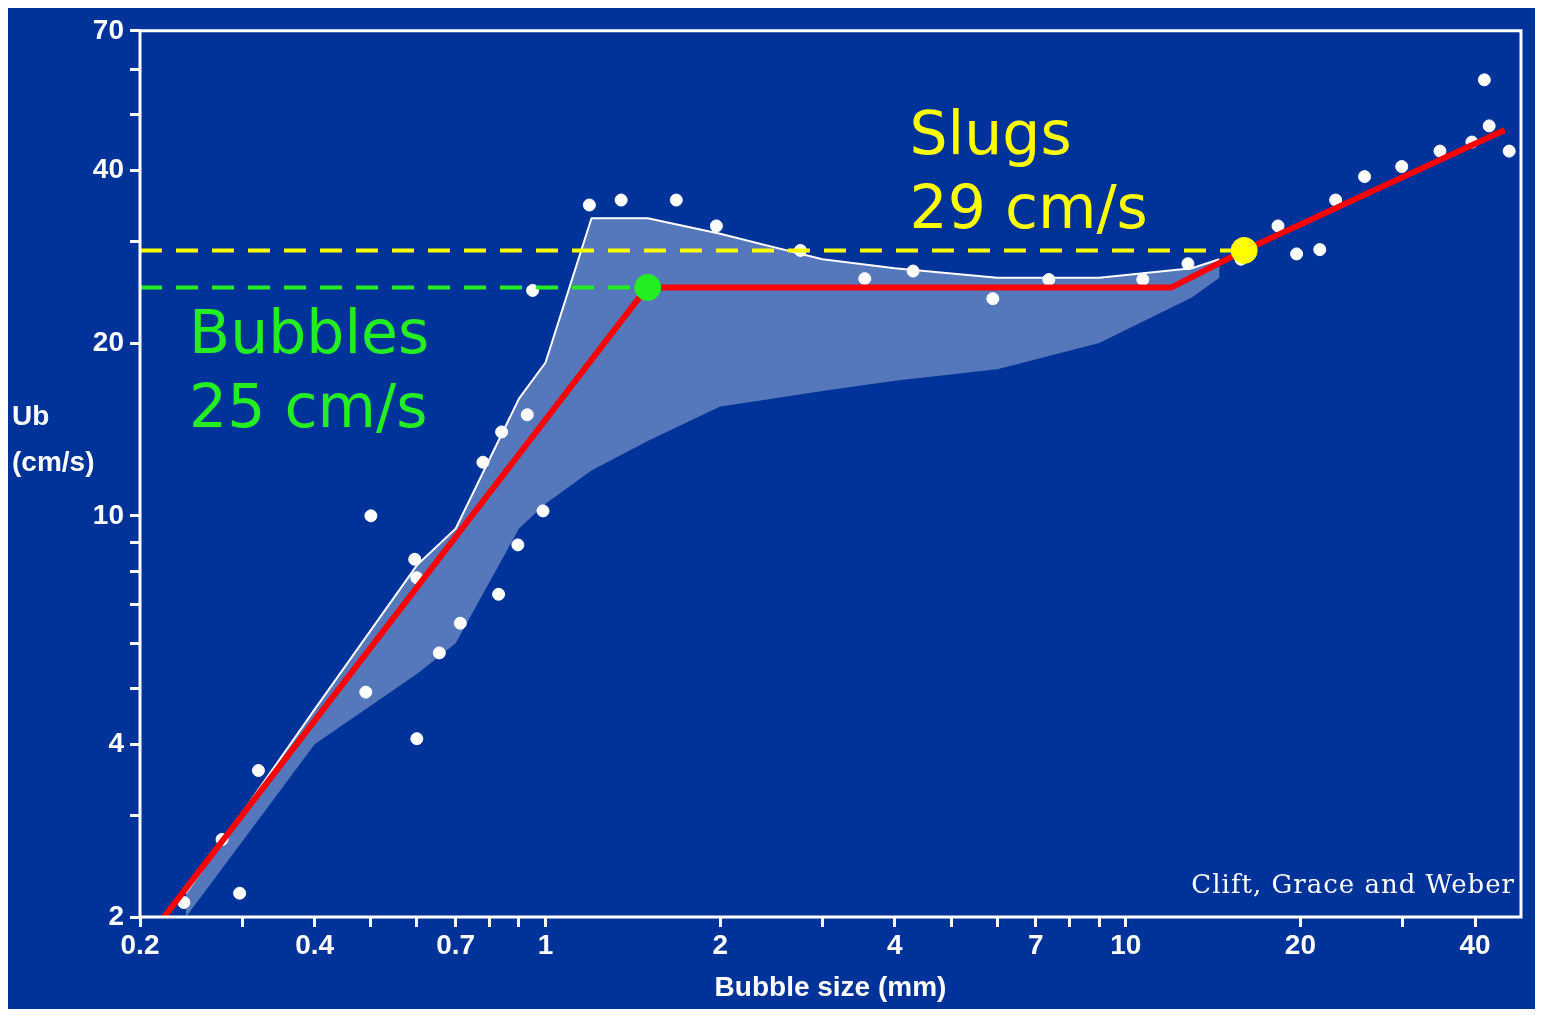 The width and height of the screenshot is (1543, 1017). What do you see at coordinates (1353, 884) in the screenshot?
I see `annotation: Clift, Grace and Weber` at bounding box center [1353, 884].